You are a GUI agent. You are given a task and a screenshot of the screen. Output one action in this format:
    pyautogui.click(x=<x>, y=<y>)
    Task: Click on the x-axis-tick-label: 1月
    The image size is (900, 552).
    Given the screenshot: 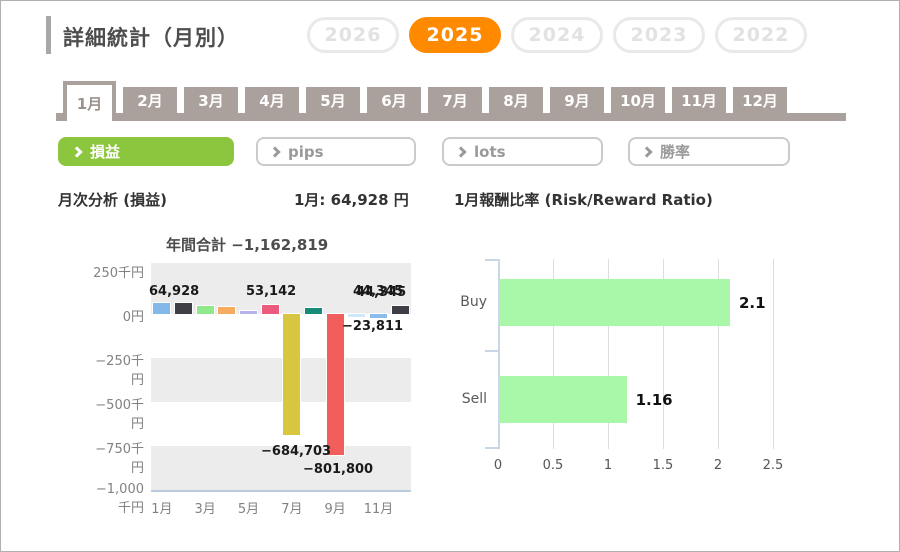 What is the action you would take?
    pyautogui.click(x=162, y=509)
    